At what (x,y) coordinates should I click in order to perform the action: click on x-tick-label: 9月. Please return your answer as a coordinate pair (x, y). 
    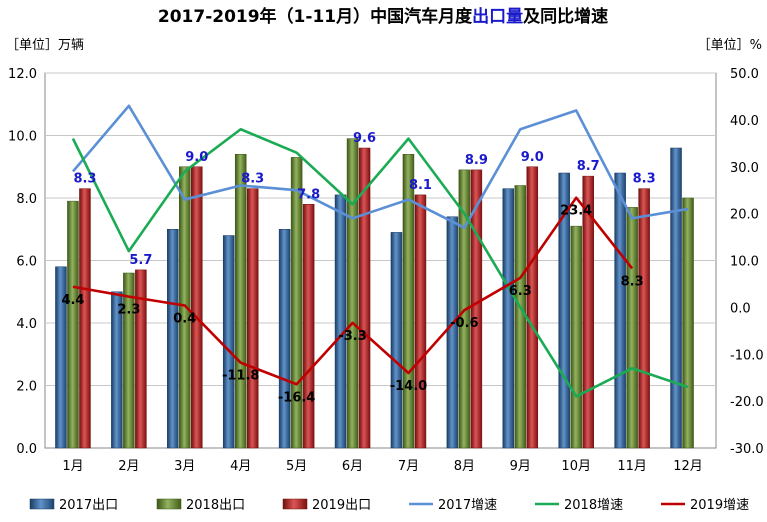
    Looking at the image, I should click on (520, 466).